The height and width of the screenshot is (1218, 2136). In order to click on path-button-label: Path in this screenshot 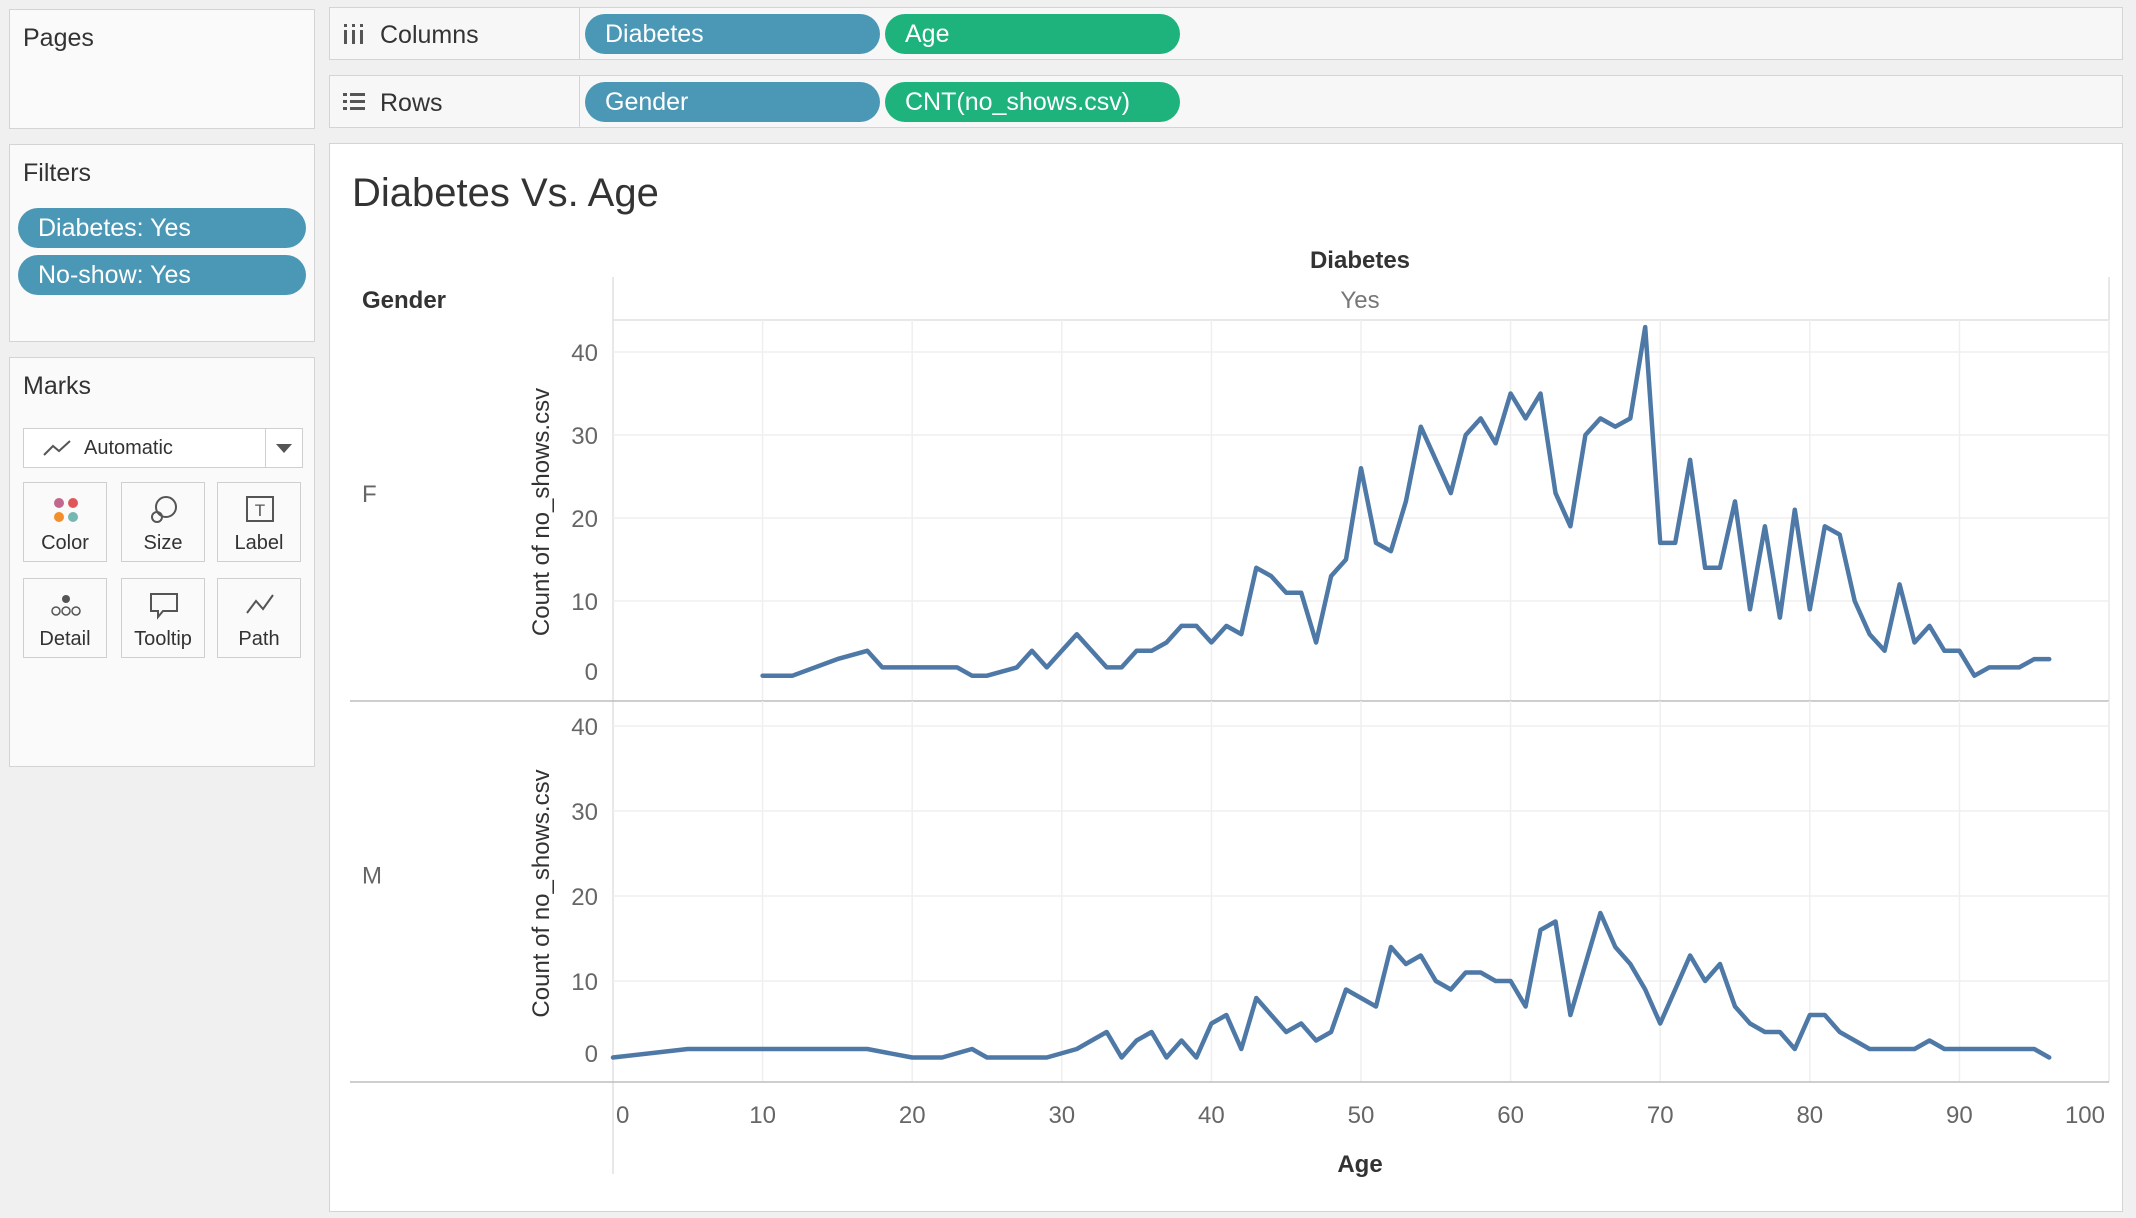, I will do `click(259, 639)`.